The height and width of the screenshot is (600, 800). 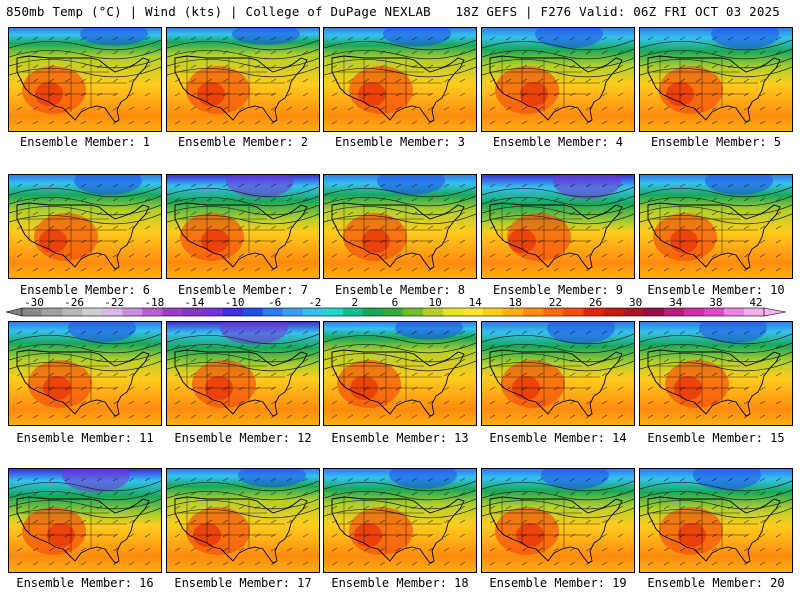 I want to click on colorbar-tick-label: 34, so click(x=676, y=302).